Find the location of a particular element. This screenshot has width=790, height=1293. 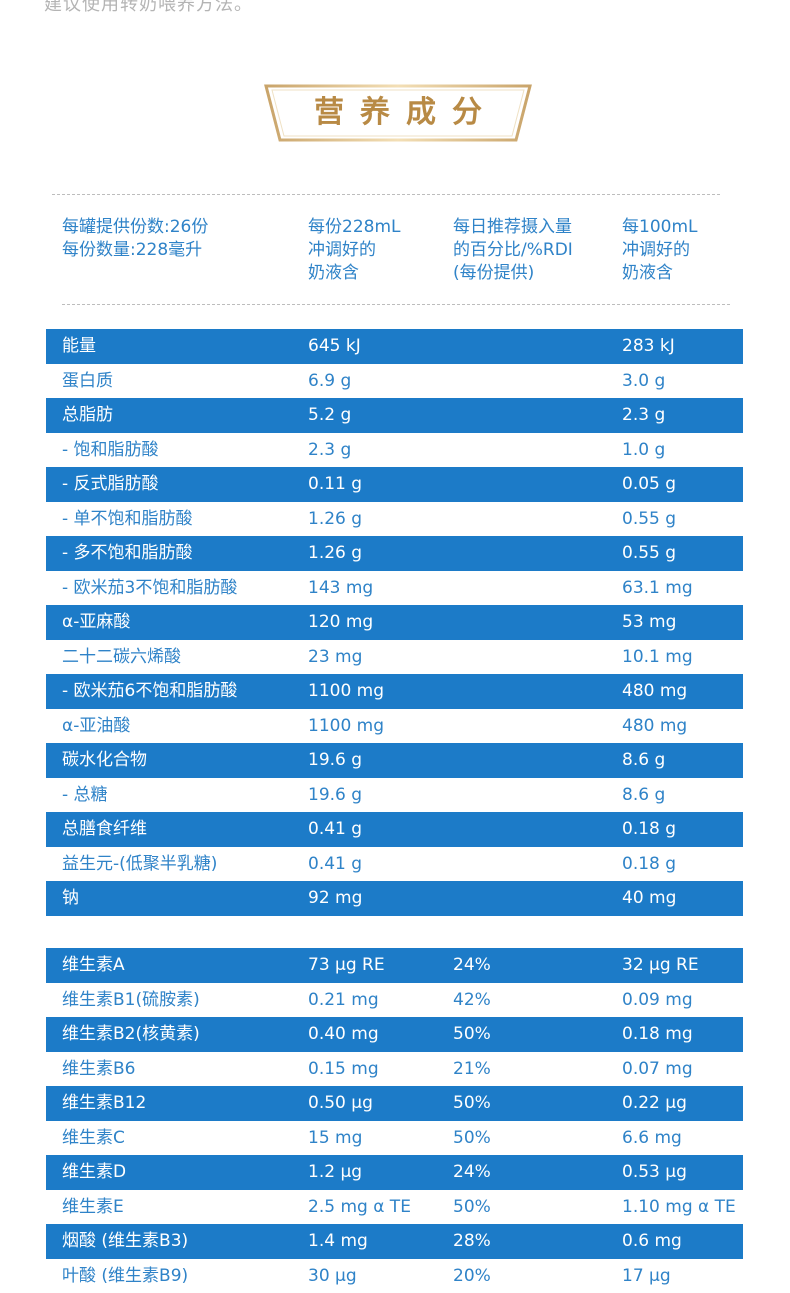

per-100ml-value: 53 mg is located at coordinates (649, 622).